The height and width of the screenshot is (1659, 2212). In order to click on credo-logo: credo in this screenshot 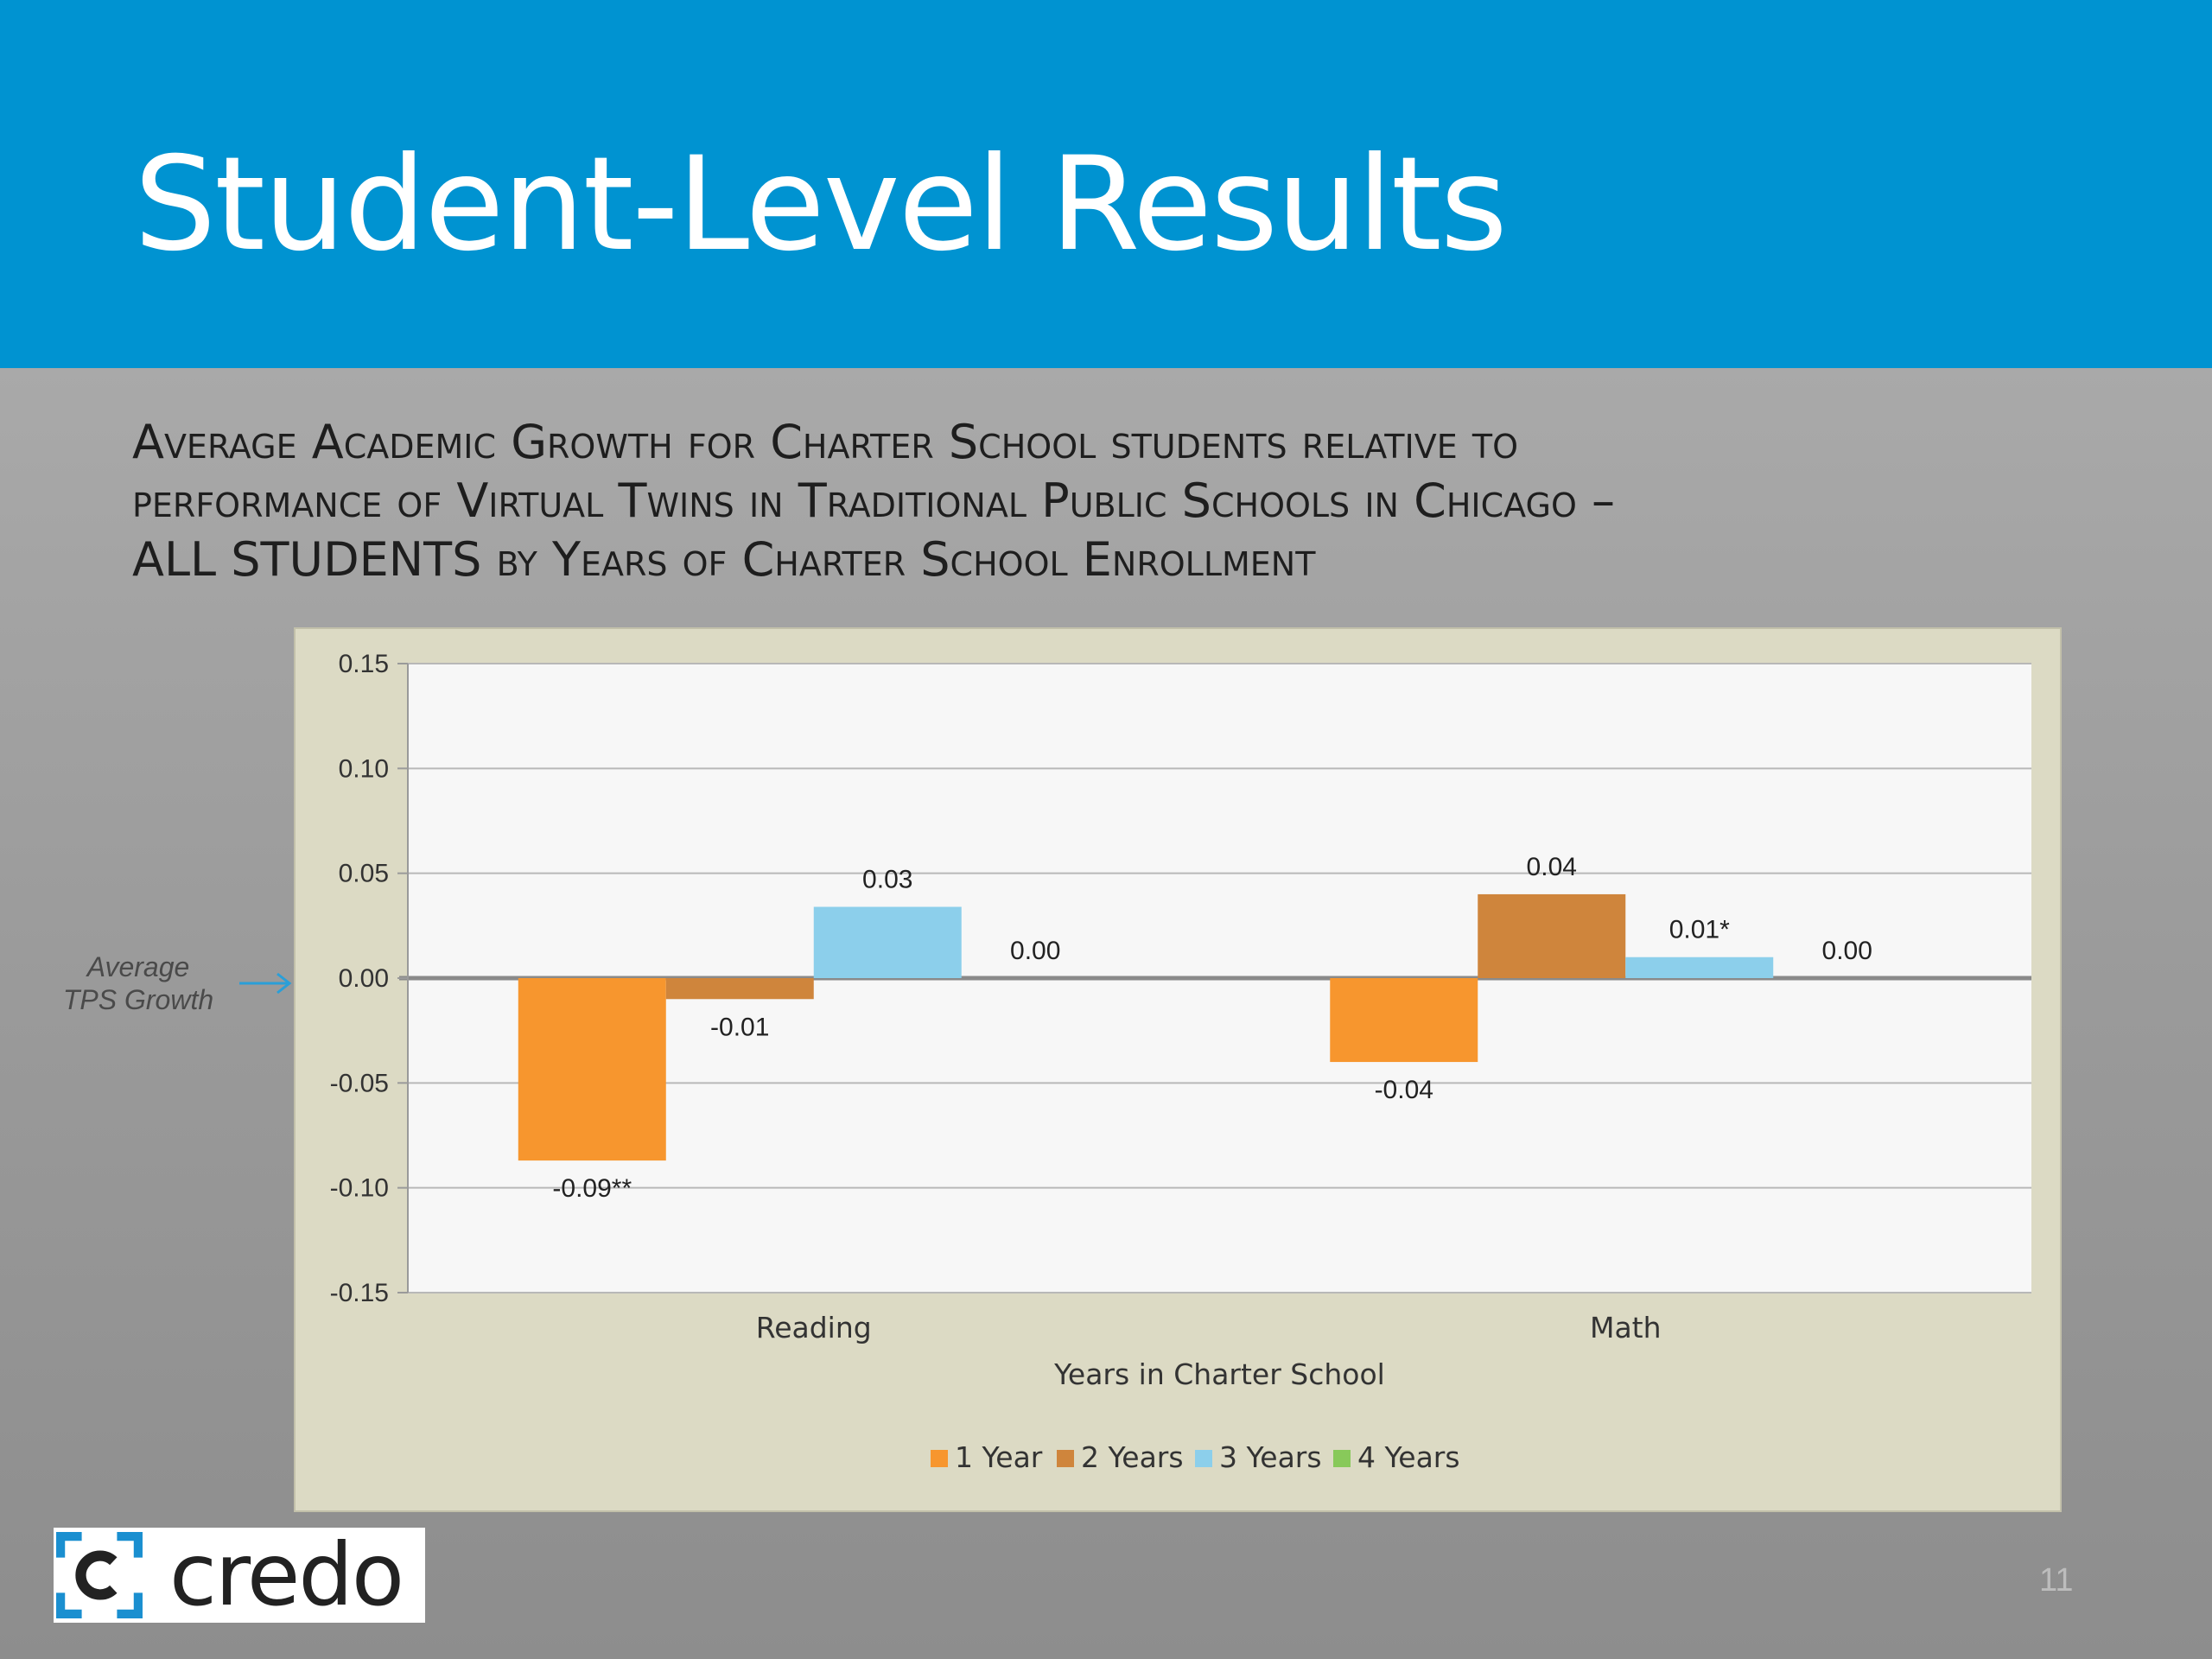, I will do `click(239, 1574)`.